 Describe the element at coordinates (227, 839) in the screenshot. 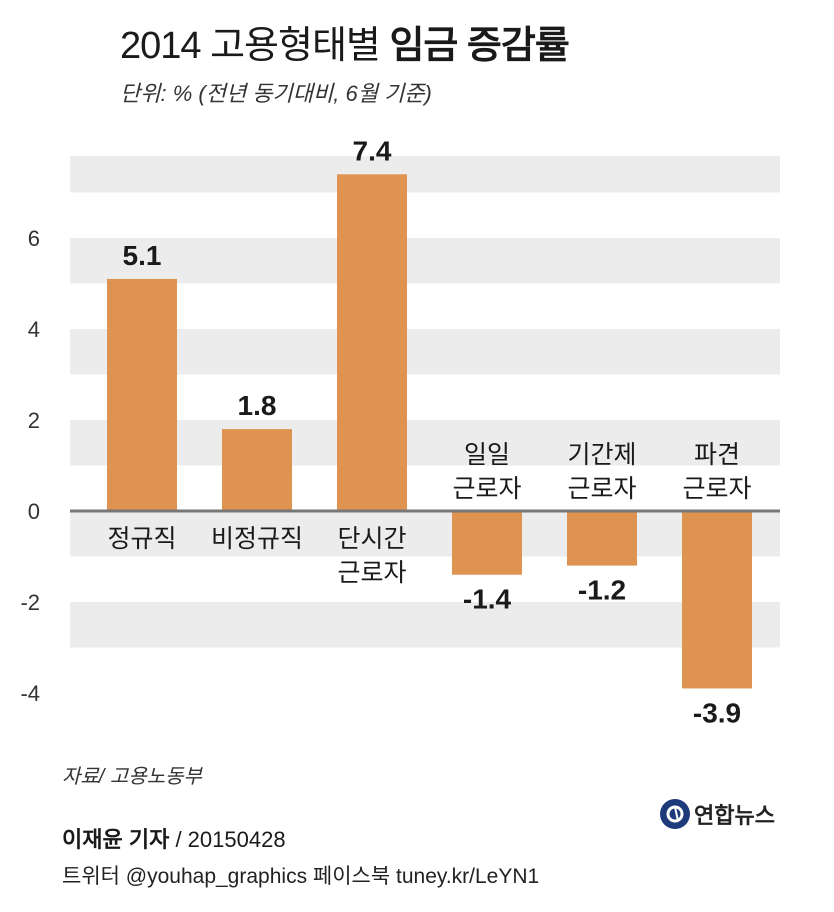

I see `reporter-date: / 20150428` at that location.